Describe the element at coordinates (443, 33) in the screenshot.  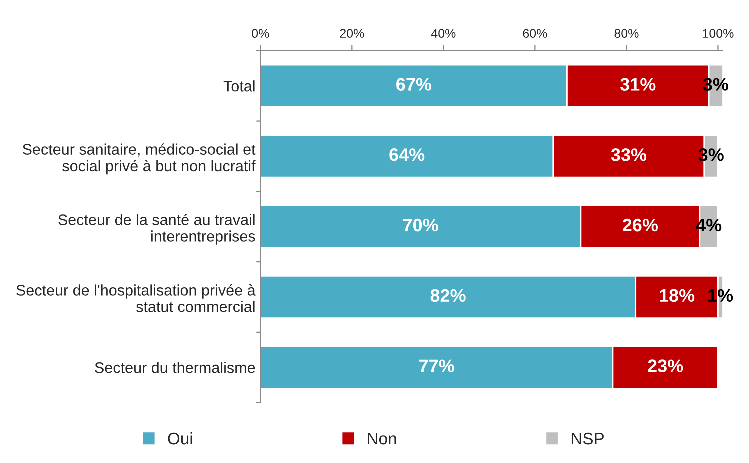
I see `x-tick-label: 40%` at that location.